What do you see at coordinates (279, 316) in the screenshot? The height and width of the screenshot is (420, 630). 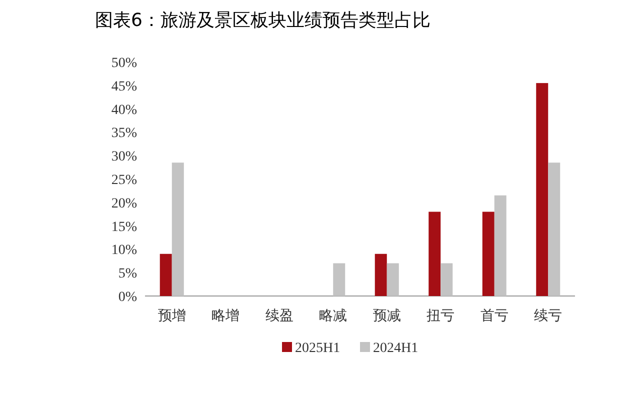 I see `x-tick-label: 续盈` at bounding box center [279, 316].